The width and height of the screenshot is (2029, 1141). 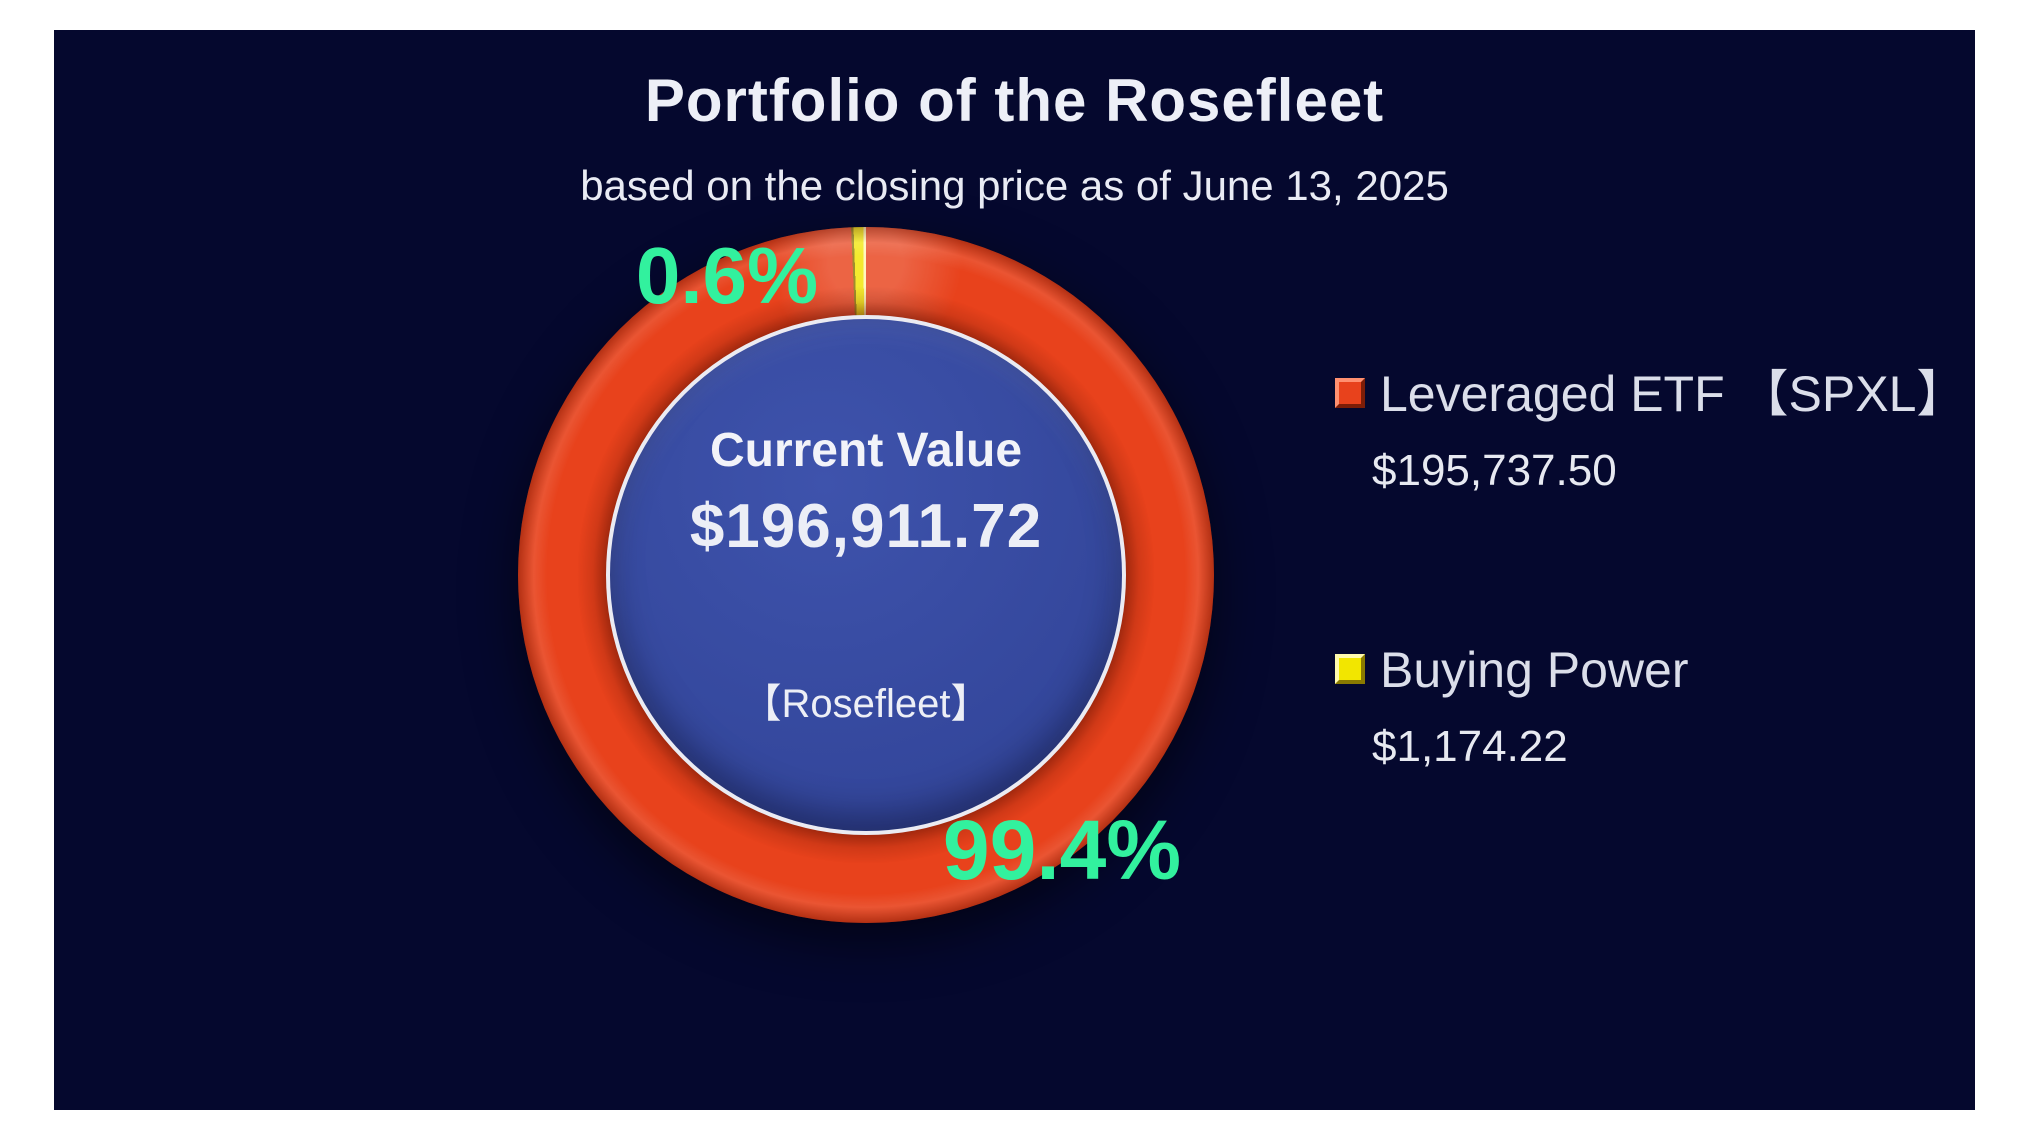 What do you see at coordinates (1470, 746) in the screenshot?
I see `legend-value-buying-power: $1,174.22` at bounding box center [1470, 746].